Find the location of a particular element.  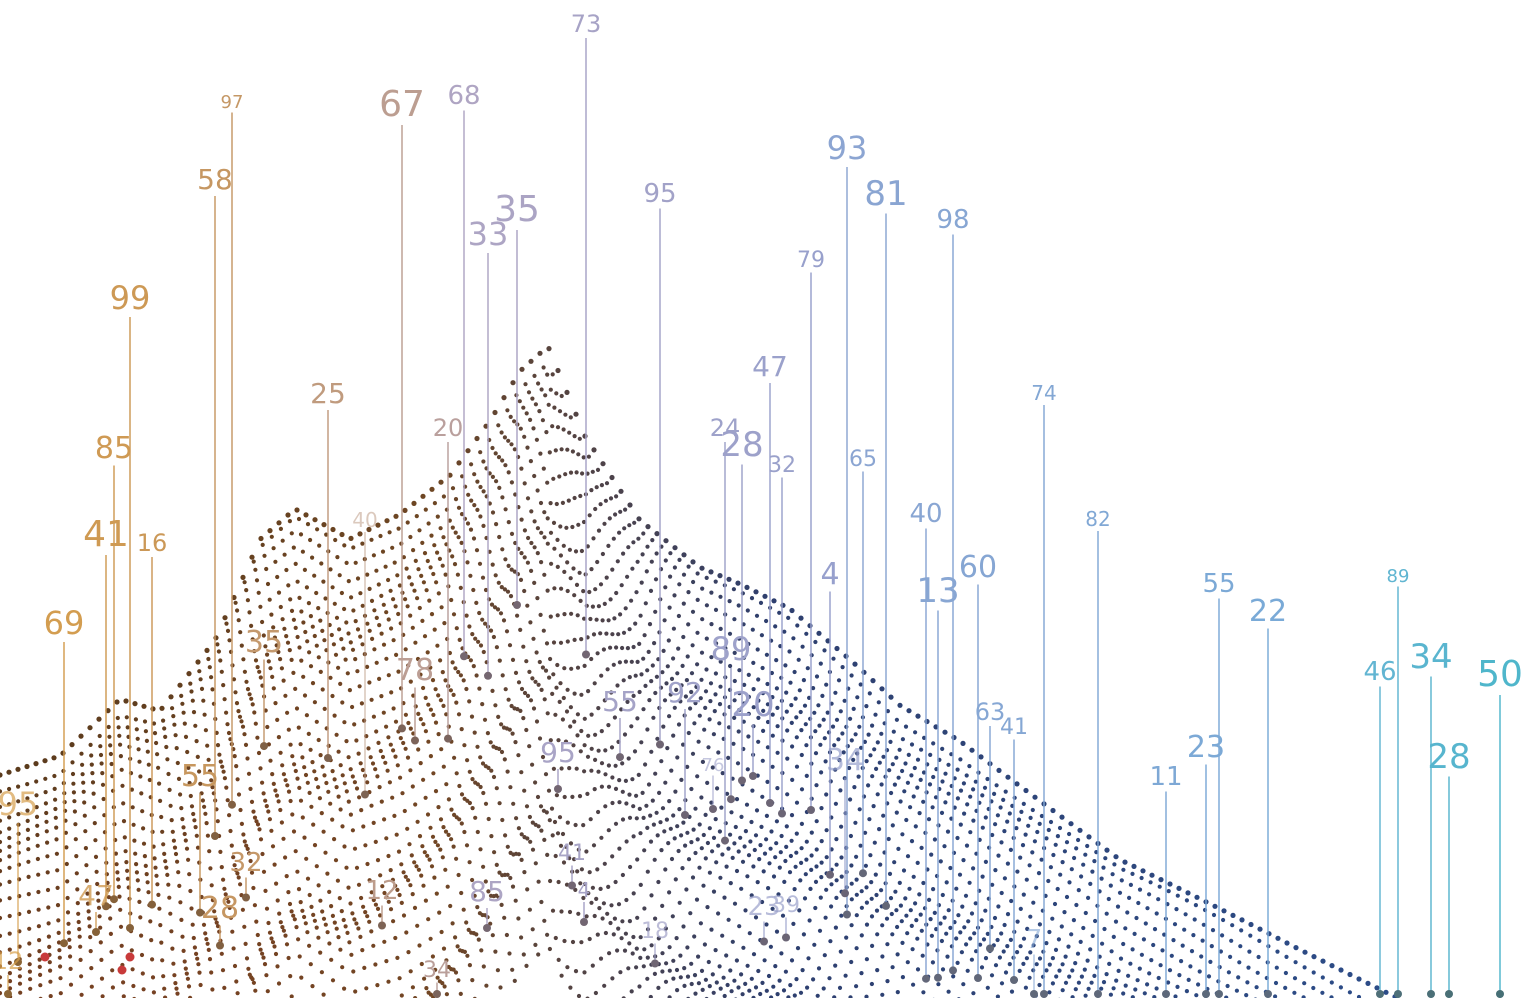

label-32-left: 32 is located at coordinates (245, 863).